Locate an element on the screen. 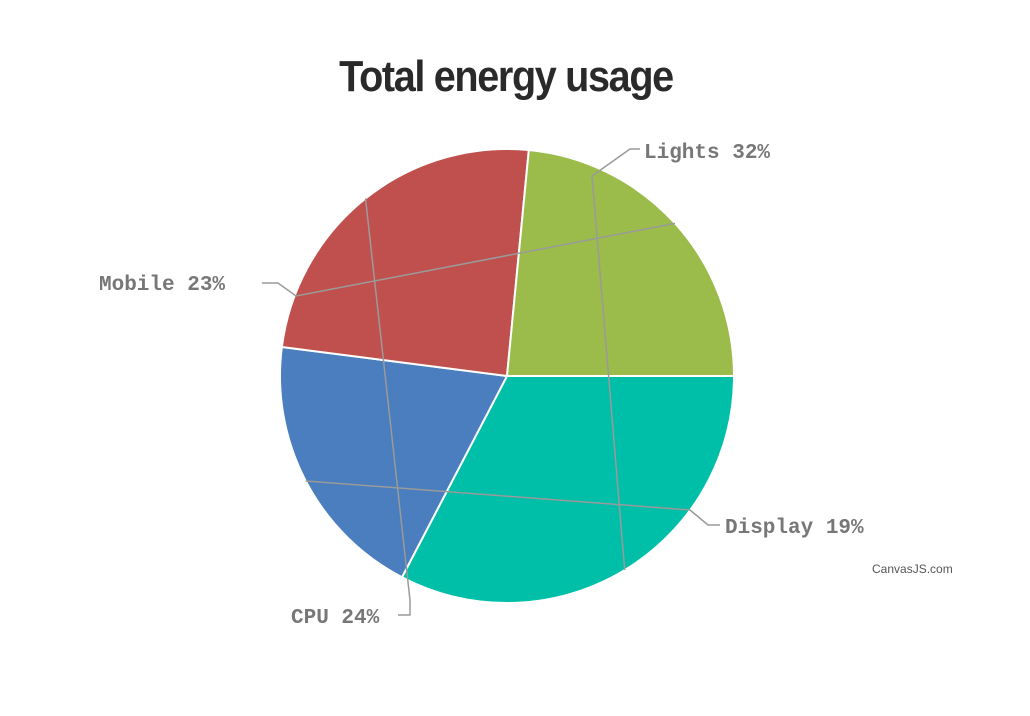  slice-label-mobile: Mobile 23% is located at coordinates (162, 285).